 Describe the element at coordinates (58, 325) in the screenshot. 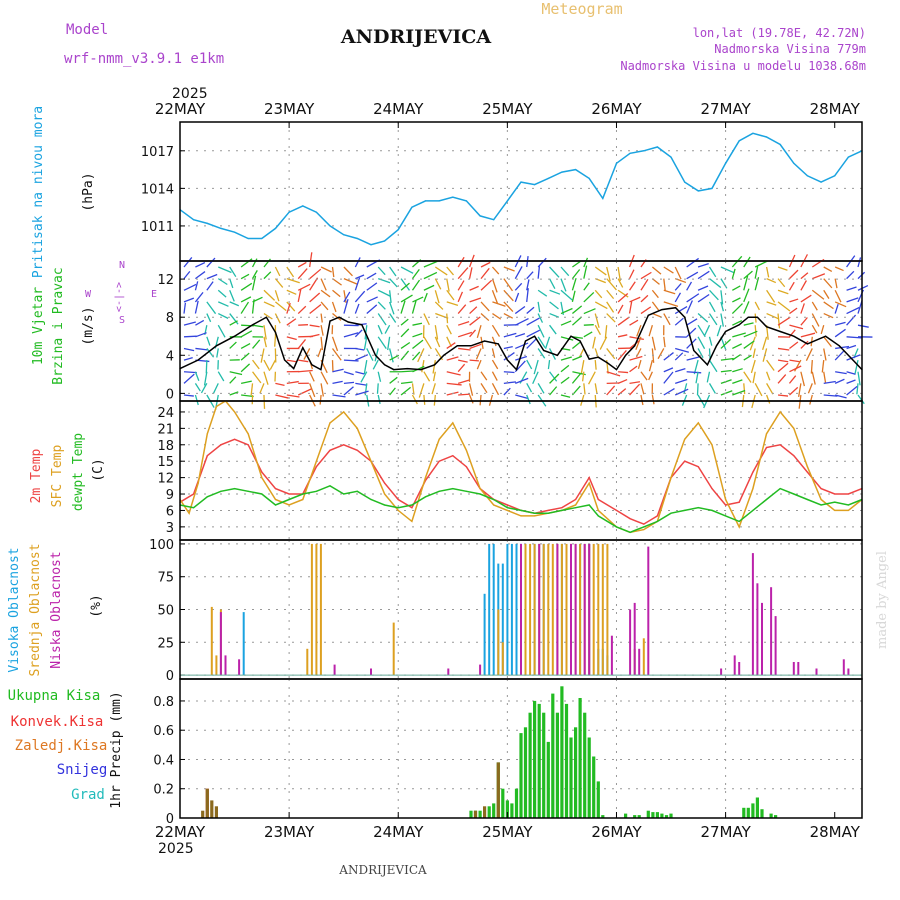

I see `wind-label-2: Brzina i Pravac` at that location.